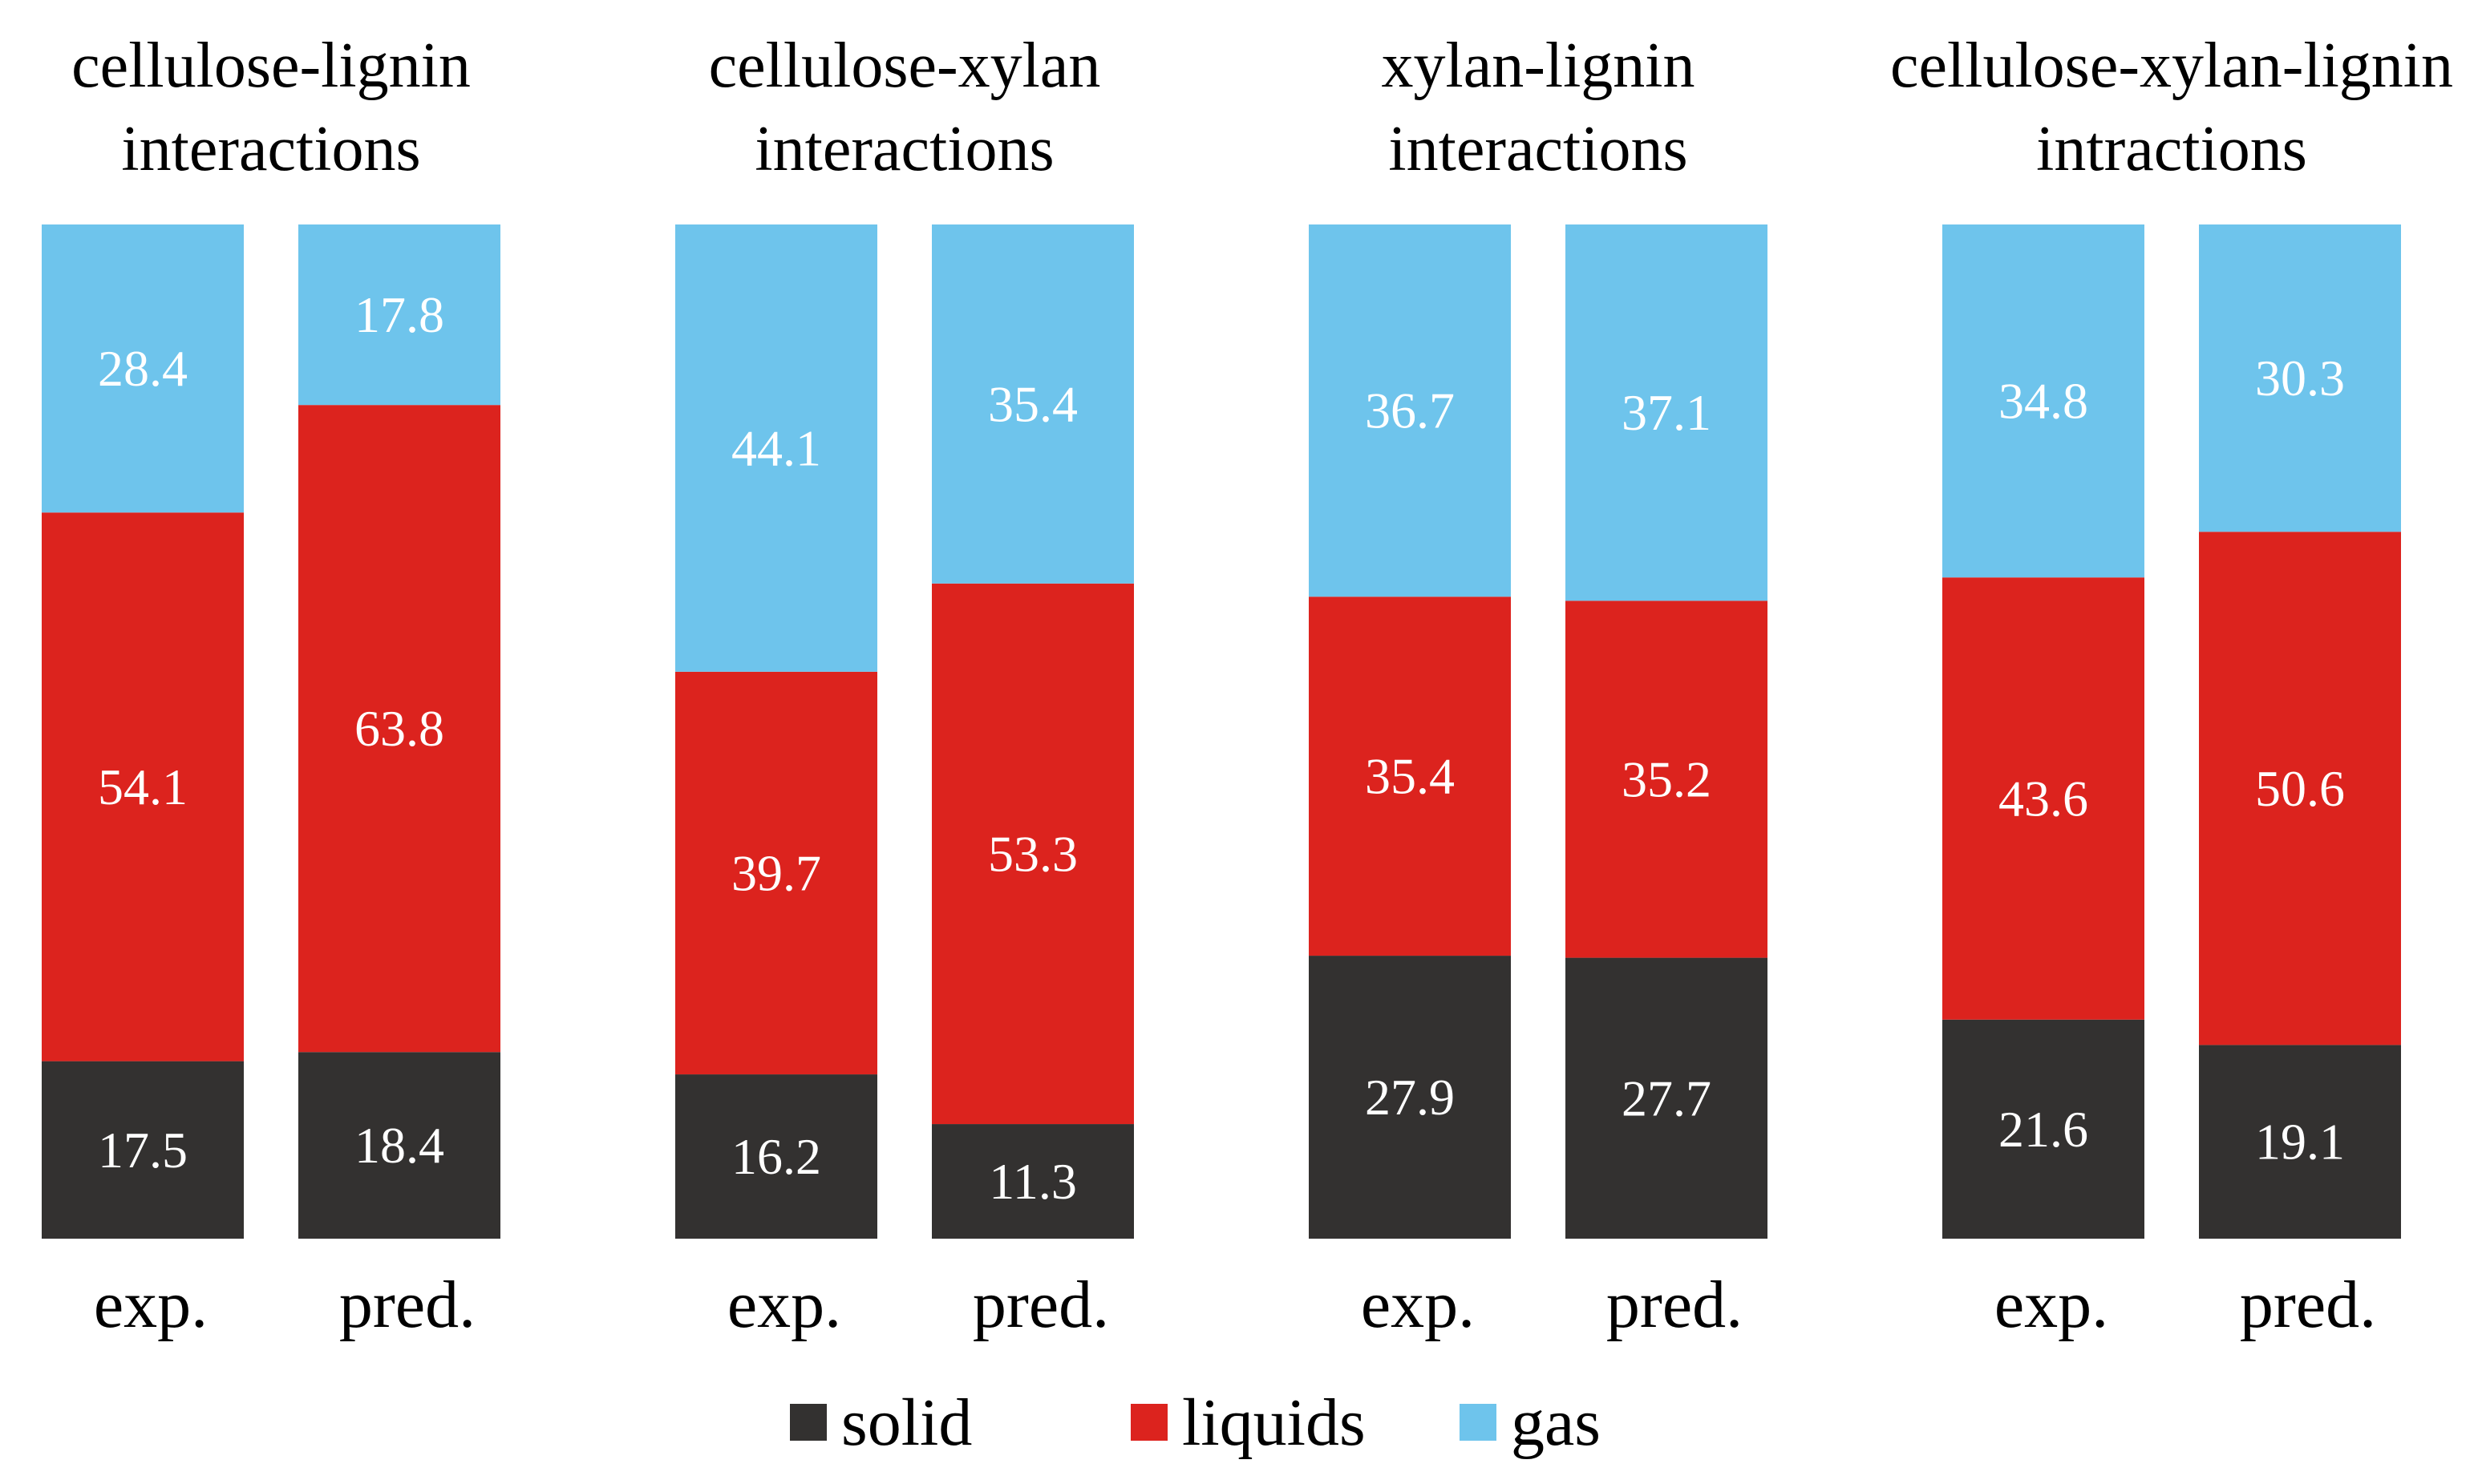 The image size is (2478, 1484). What do you see at coordinates (1556, 1422) in the screenshot?
I see `legend-label-gas: gas` at bounding box center [1556, 1422].